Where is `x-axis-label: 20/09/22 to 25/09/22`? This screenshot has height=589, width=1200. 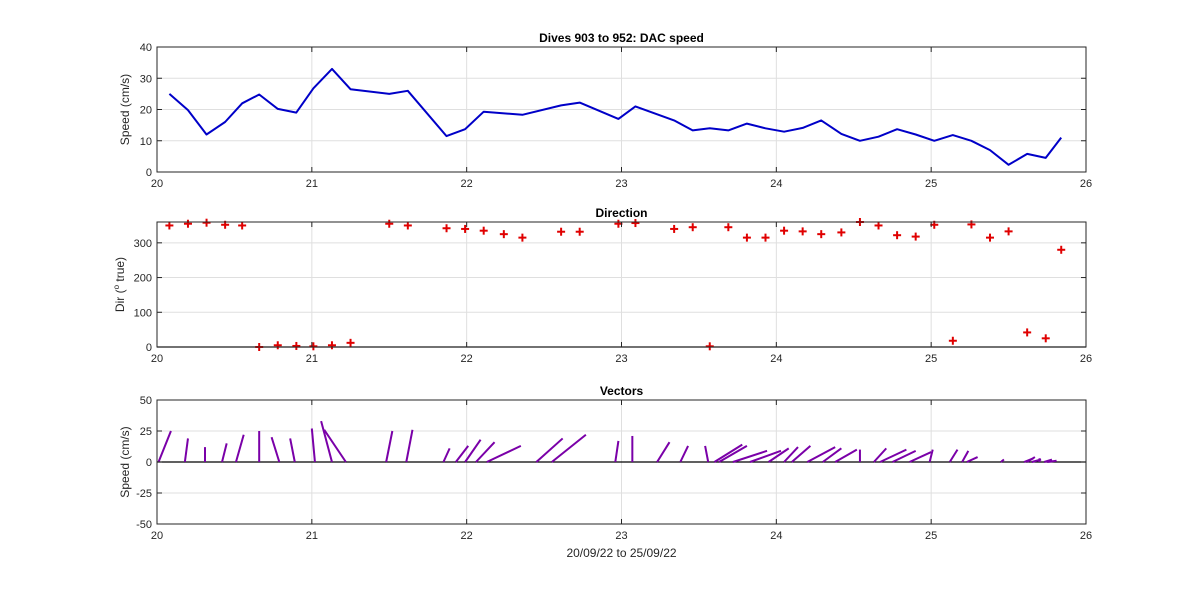
x-axis-label: 20/09/22 to 25/09/22 is located at coordinates (621, 553).